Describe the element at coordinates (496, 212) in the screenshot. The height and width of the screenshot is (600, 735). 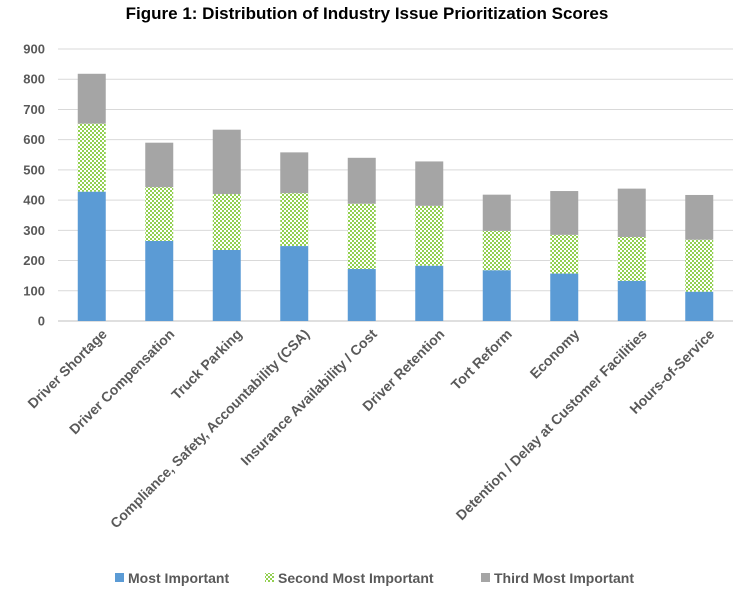
I see `bar-third-most-important-tort-reform` at that location.